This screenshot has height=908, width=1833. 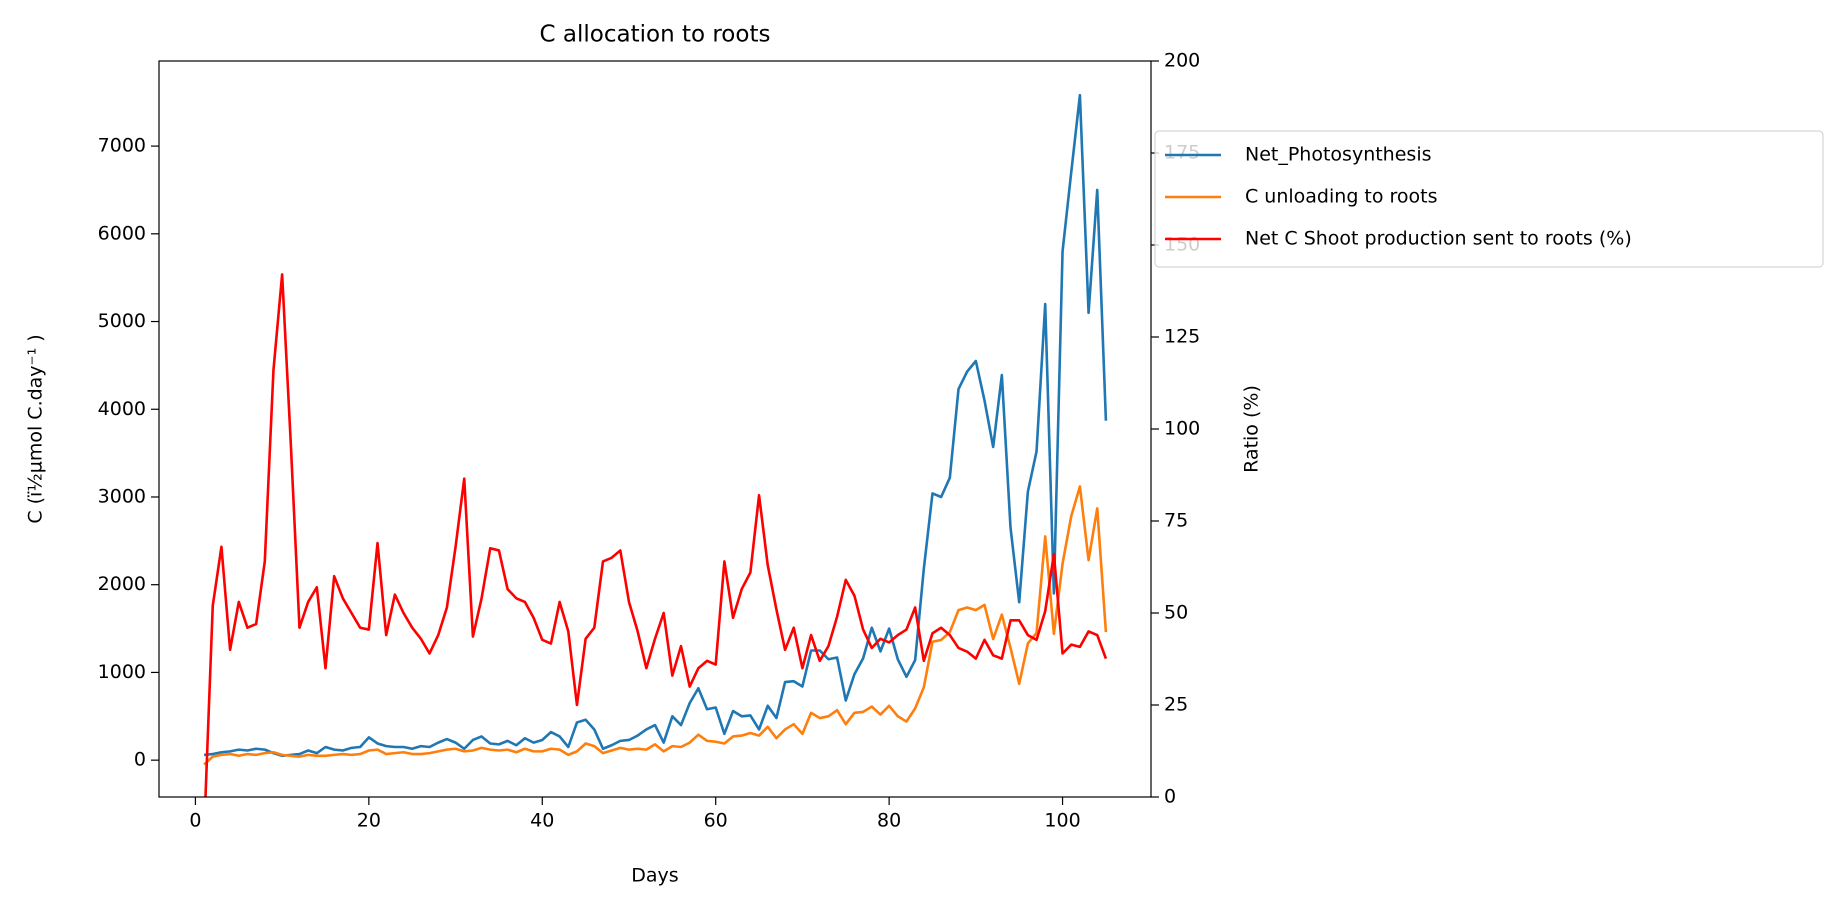 What do you see at coordinates (122, 584) in the screenshot?
I see `y-tick-label: 2000` at bounding box center [122, 584].